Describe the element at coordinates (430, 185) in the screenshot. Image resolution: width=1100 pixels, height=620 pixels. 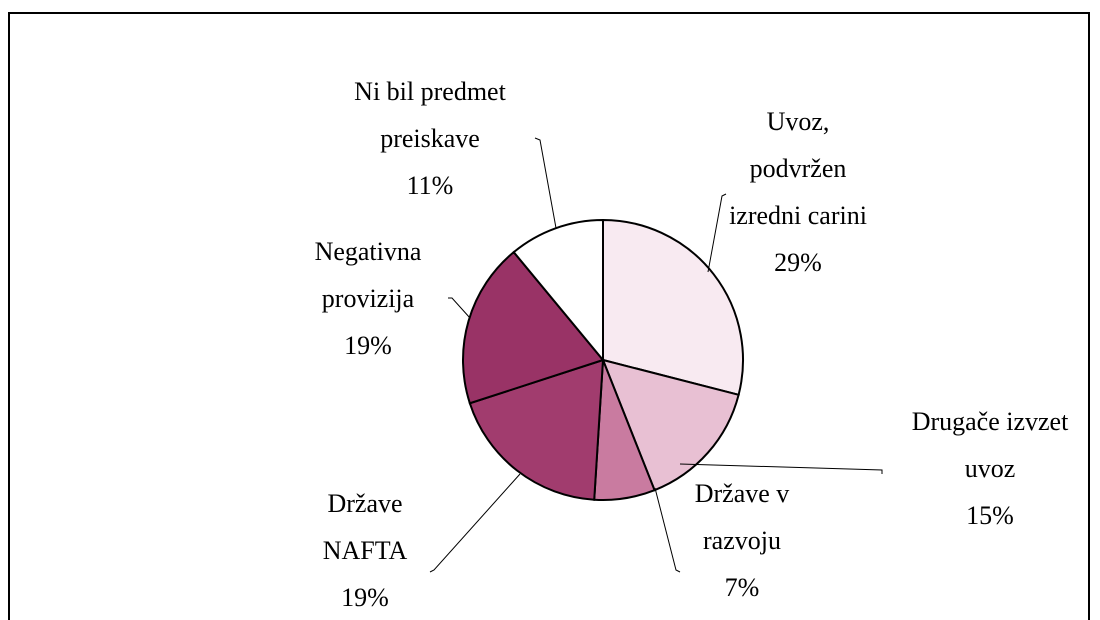
I see `value-label: 11%` at that location.